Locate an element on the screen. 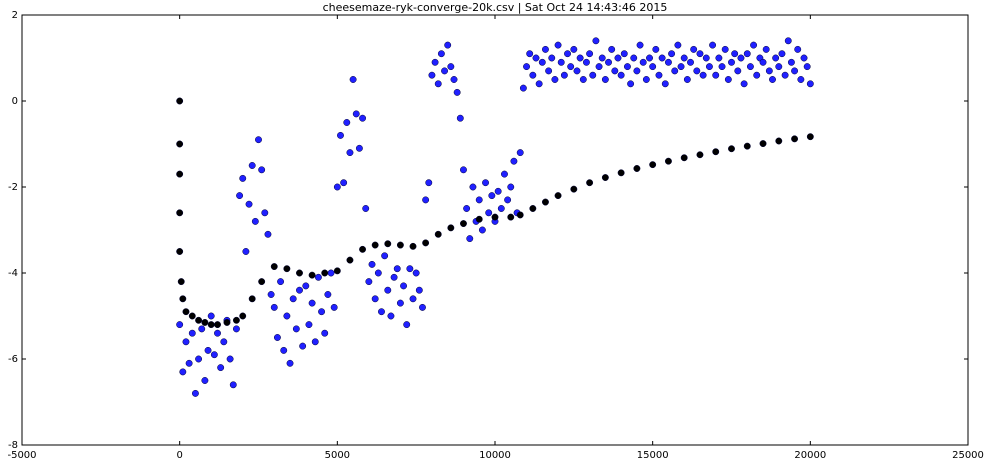  y-tick-label: -6 is located at coordinates (13, 359).